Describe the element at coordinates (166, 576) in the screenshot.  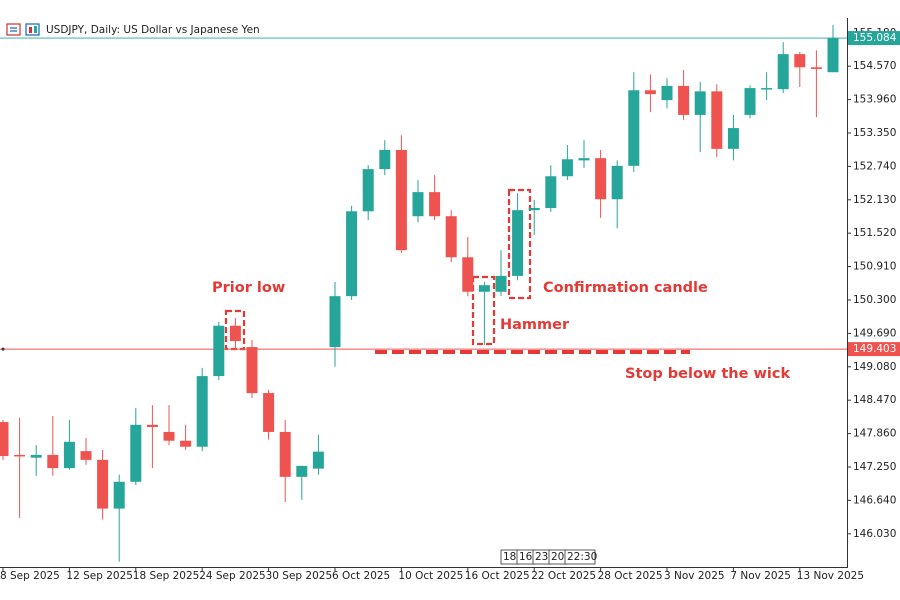
I see `x-tick-label: 18 Sep 2025` at that location.